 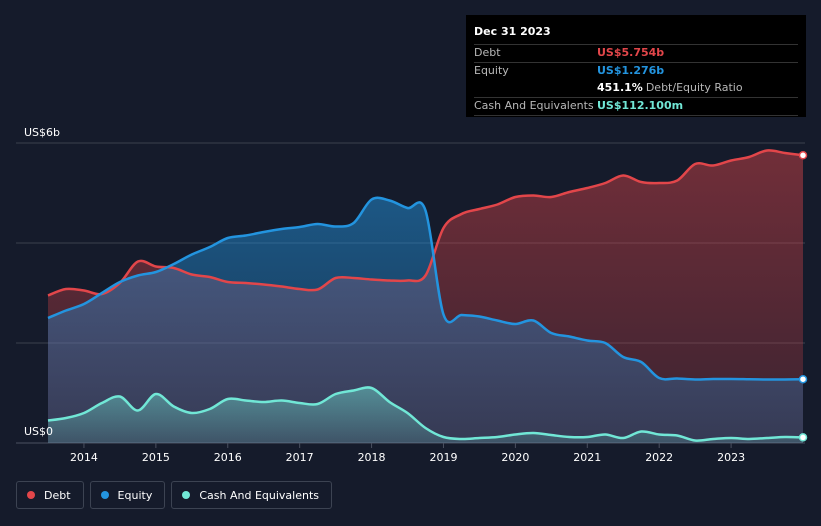 What do you see at coordinates (104, 495) in the screenshot?
I see `equity-dot-icon` at bounding box center [104, 495].